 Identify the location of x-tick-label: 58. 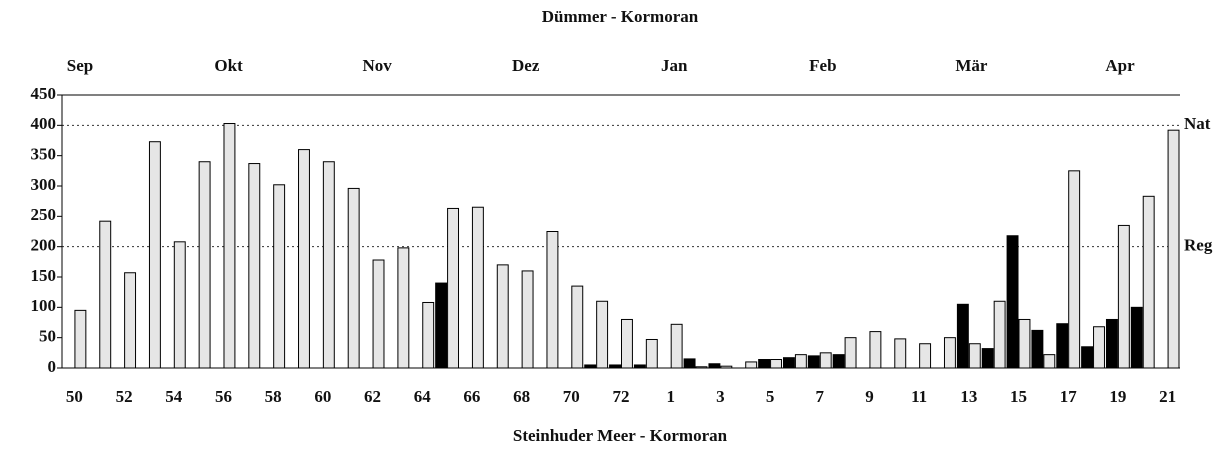
(273, 396).